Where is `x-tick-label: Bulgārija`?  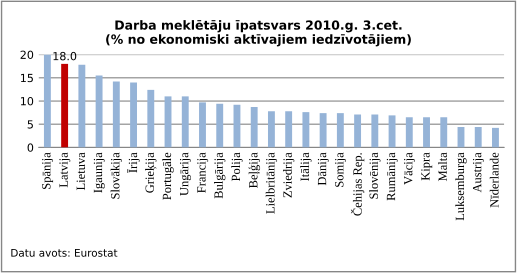
x-tick-label: Bulgārija is located at coordinates (220, 175).